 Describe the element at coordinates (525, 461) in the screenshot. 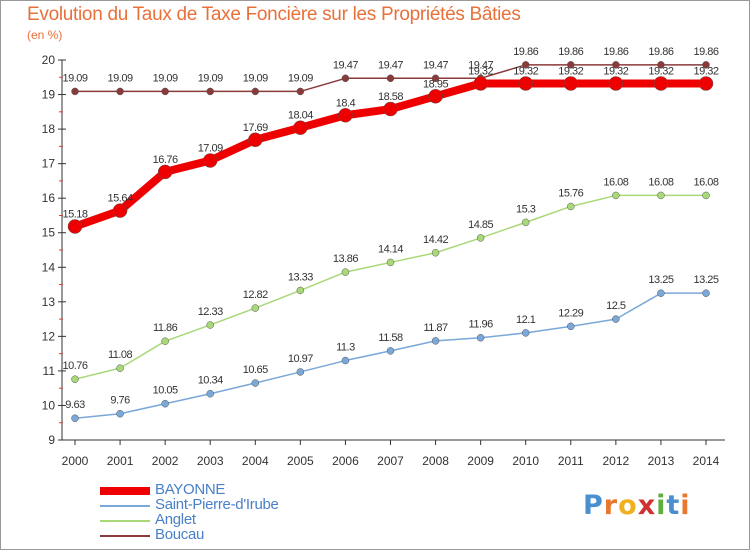

I see `x-tick-label: 2010` at that location.